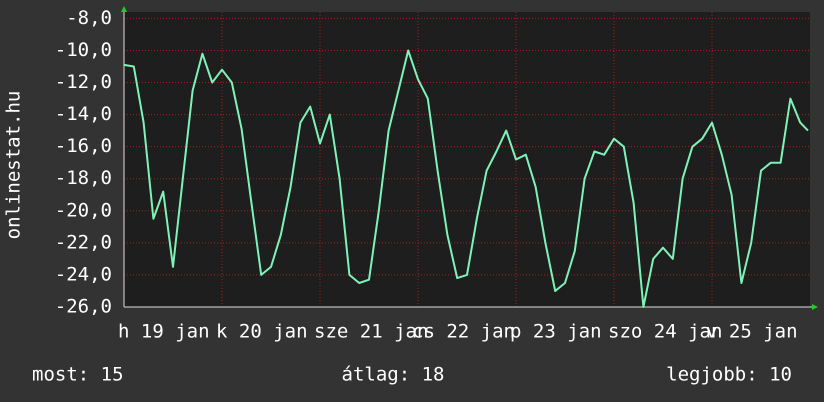  Describe the element at coordinates (83, 210) in the screenshot. I see `y-tick-label: -20,0` at that location.